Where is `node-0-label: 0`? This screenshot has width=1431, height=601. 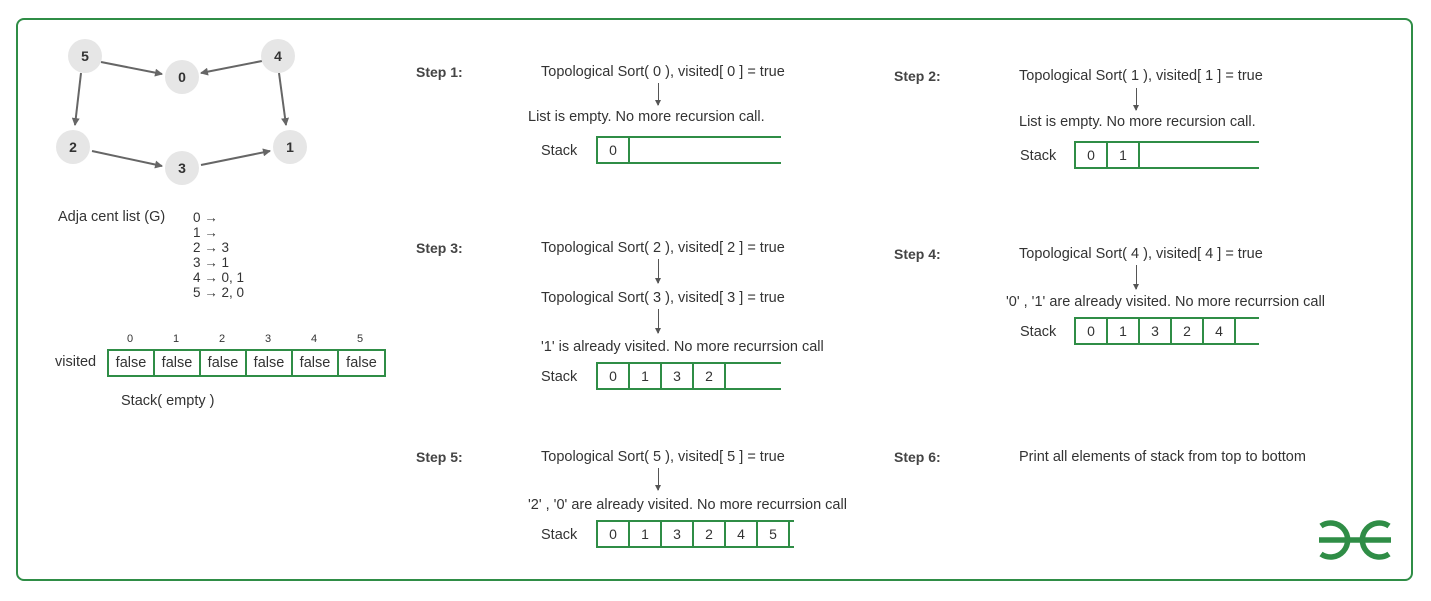 node-0-label: 0 is located at coordinates (182, 77).